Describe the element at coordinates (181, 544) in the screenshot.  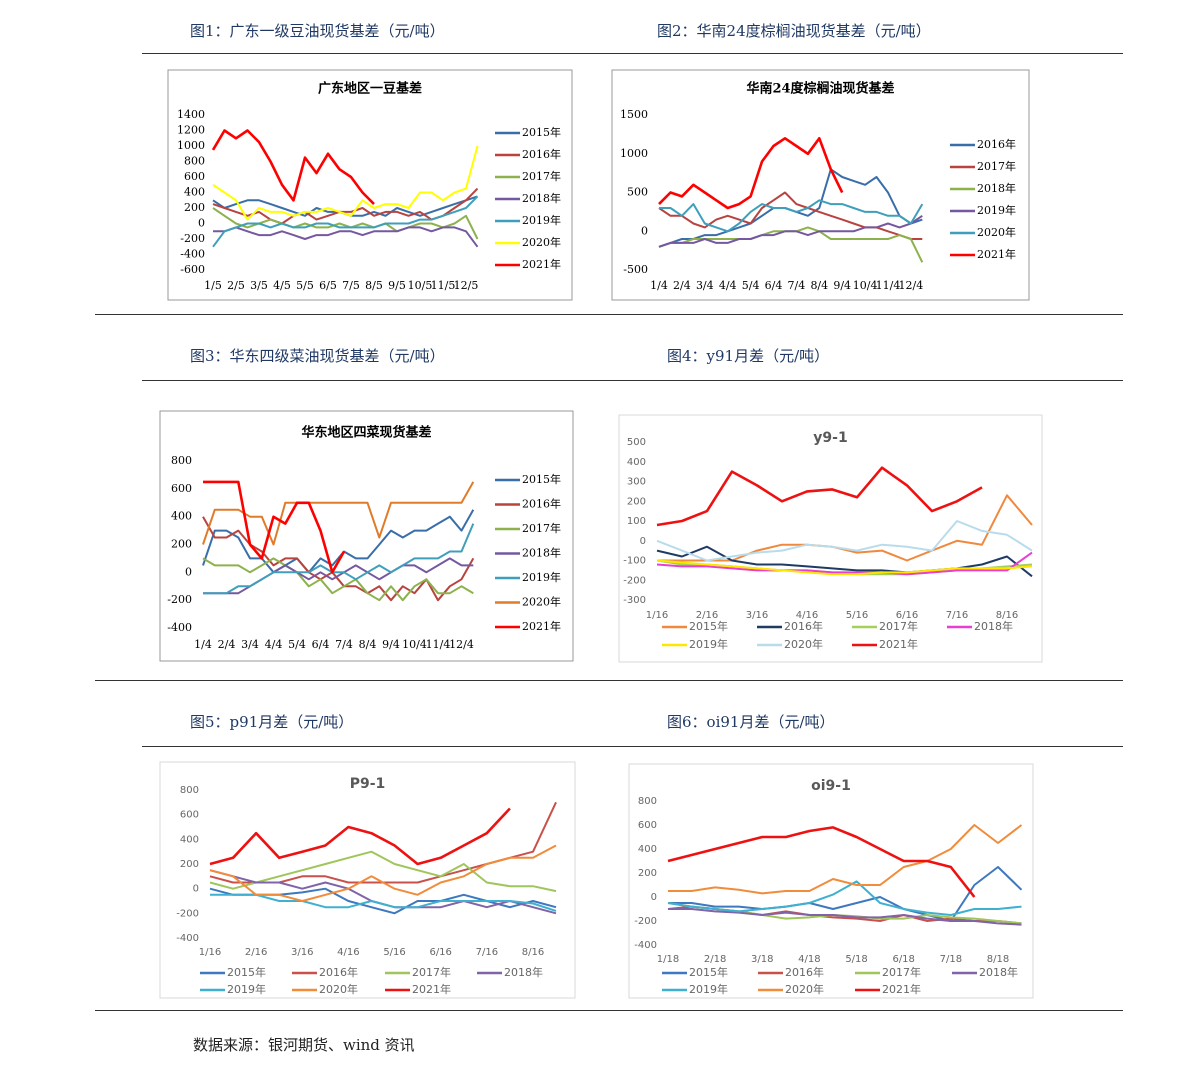
I see `y-tick-label: 200` at that location.